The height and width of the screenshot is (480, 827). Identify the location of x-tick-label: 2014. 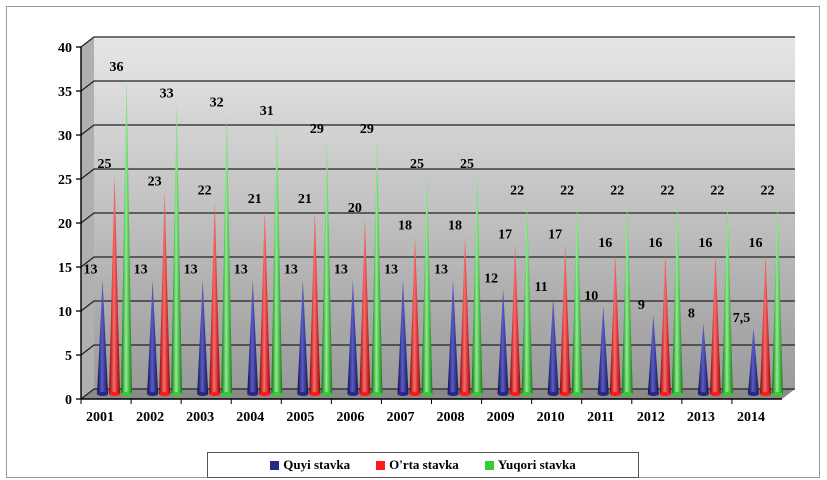
(751, 417).